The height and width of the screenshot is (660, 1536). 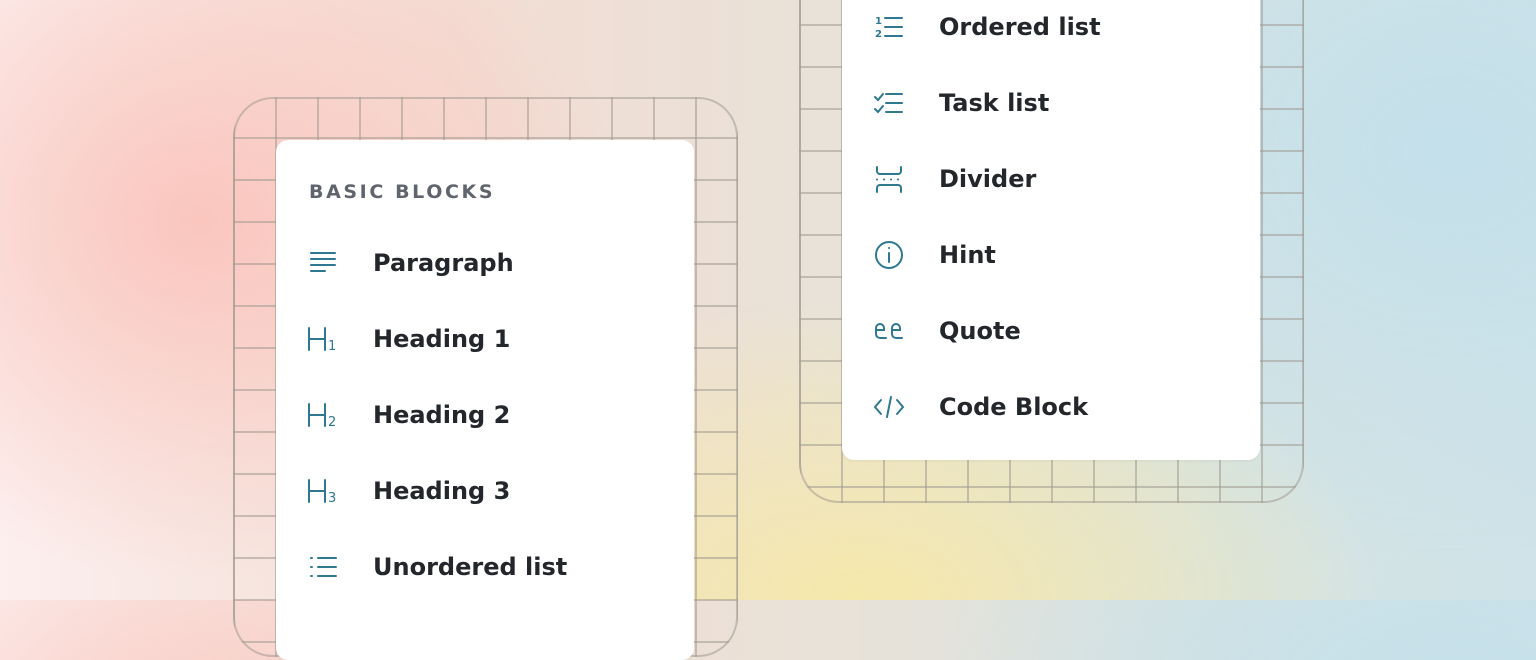 I want to click on menu-item-label: Quote, so click(x=980, y=331).